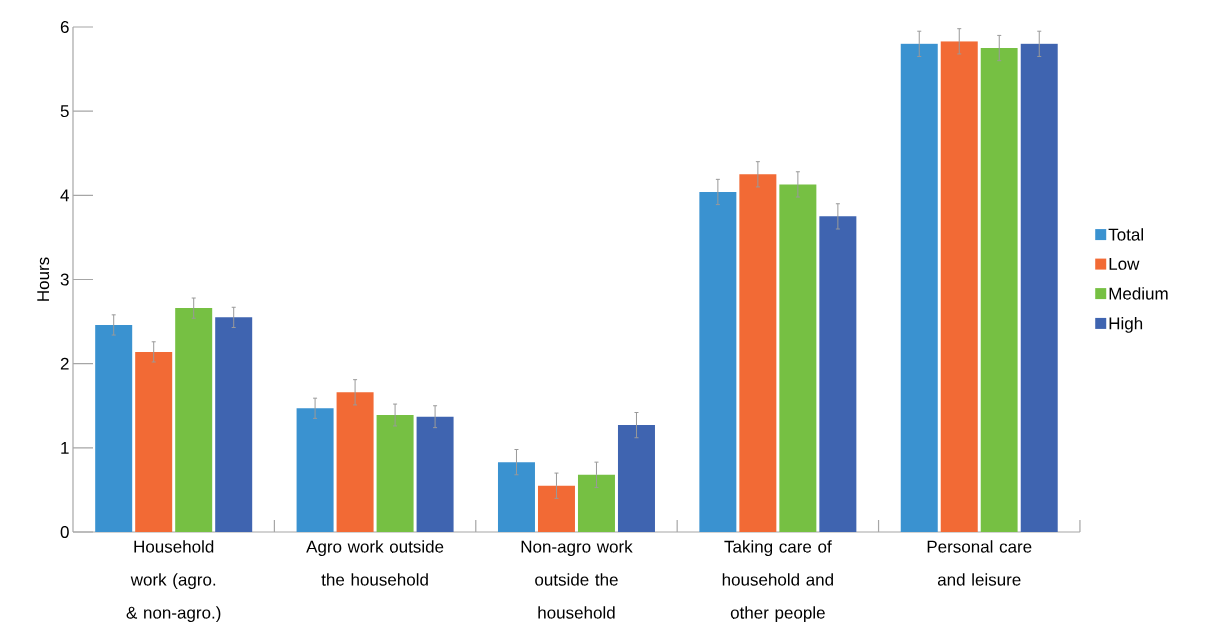 The width and height of the screenshot is (1214, 629). I want to click on y-tick-label: 3, so click(64, 279).